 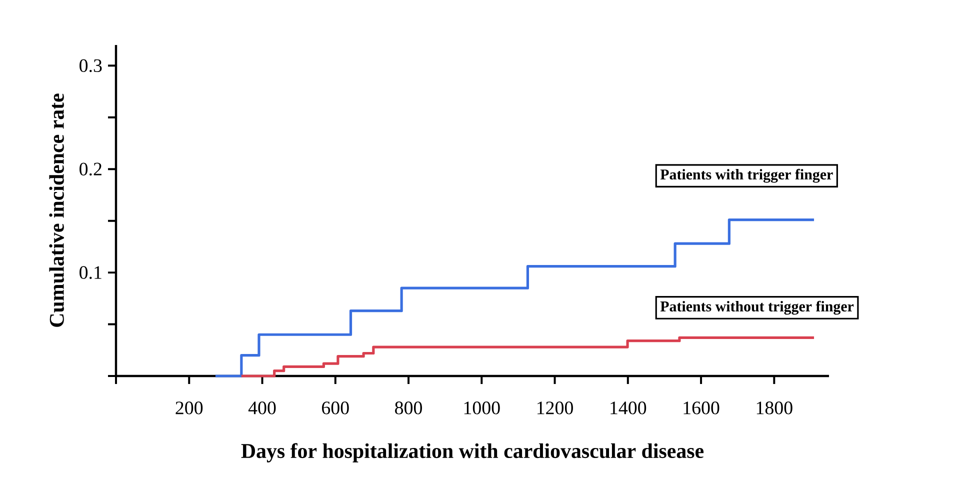 I want to click on x-tick-label: 200, so click(x=189, y=408).